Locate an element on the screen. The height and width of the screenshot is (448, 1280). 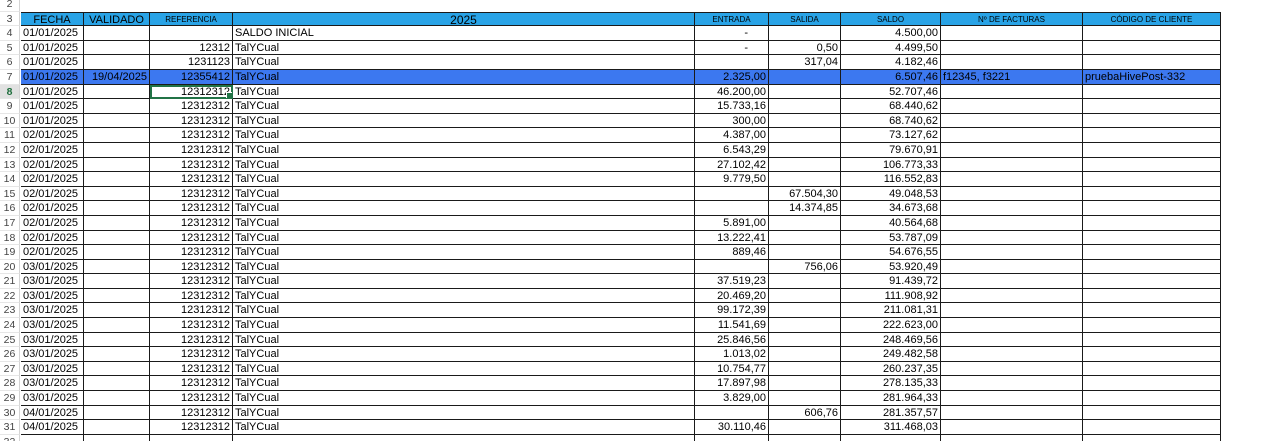
row-number: 5 is located at coordinates (10, 48).